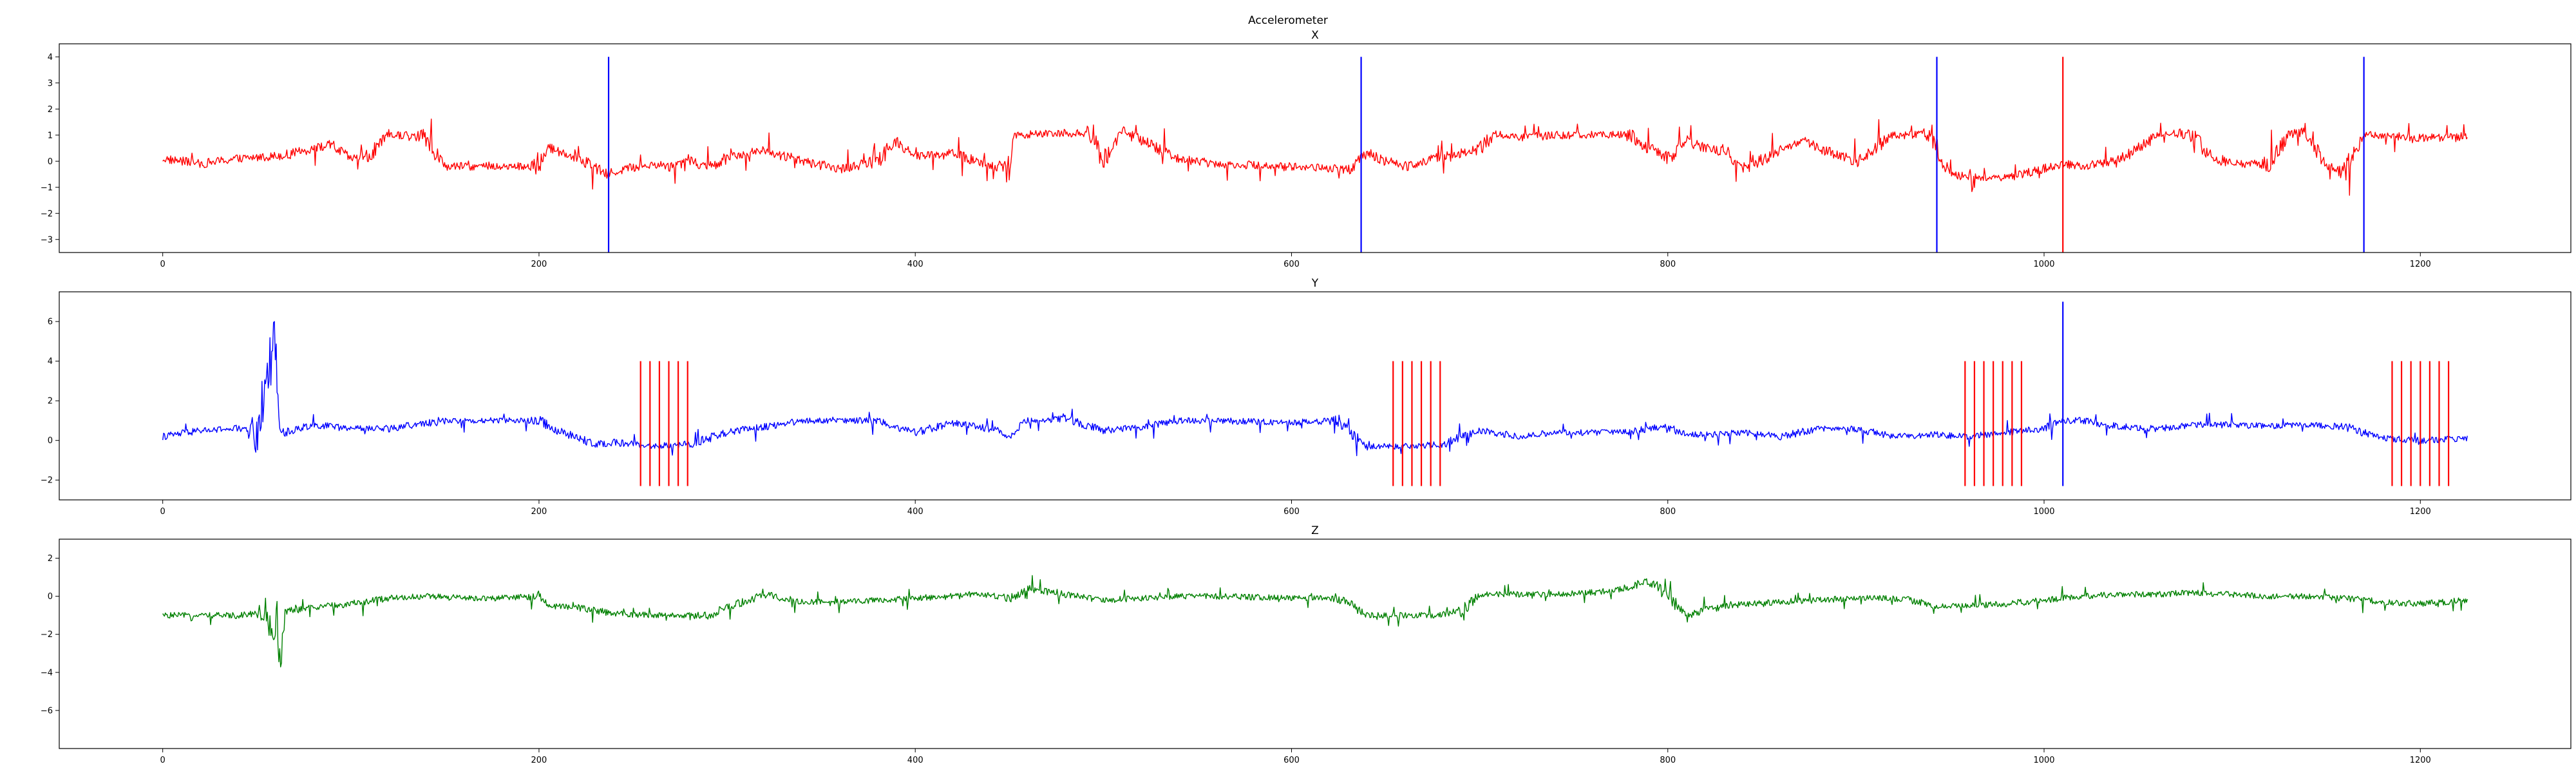 Image resolution: width=2576 pixels, height=773 pixels. What do you see at coordinates (1315, 35) in the screenshot?
I see `panel-x-title: X` at bounding box center [1315, 35].